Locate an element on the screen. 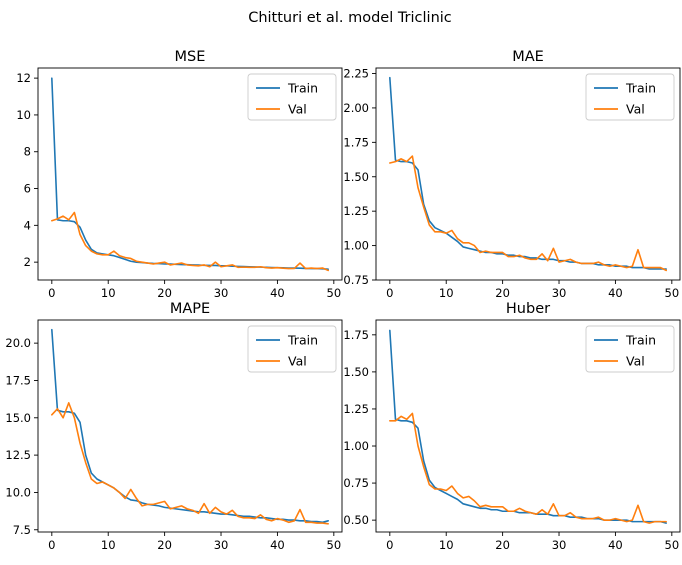  y-tick-label: 6 is located at coordinates (27, 189).